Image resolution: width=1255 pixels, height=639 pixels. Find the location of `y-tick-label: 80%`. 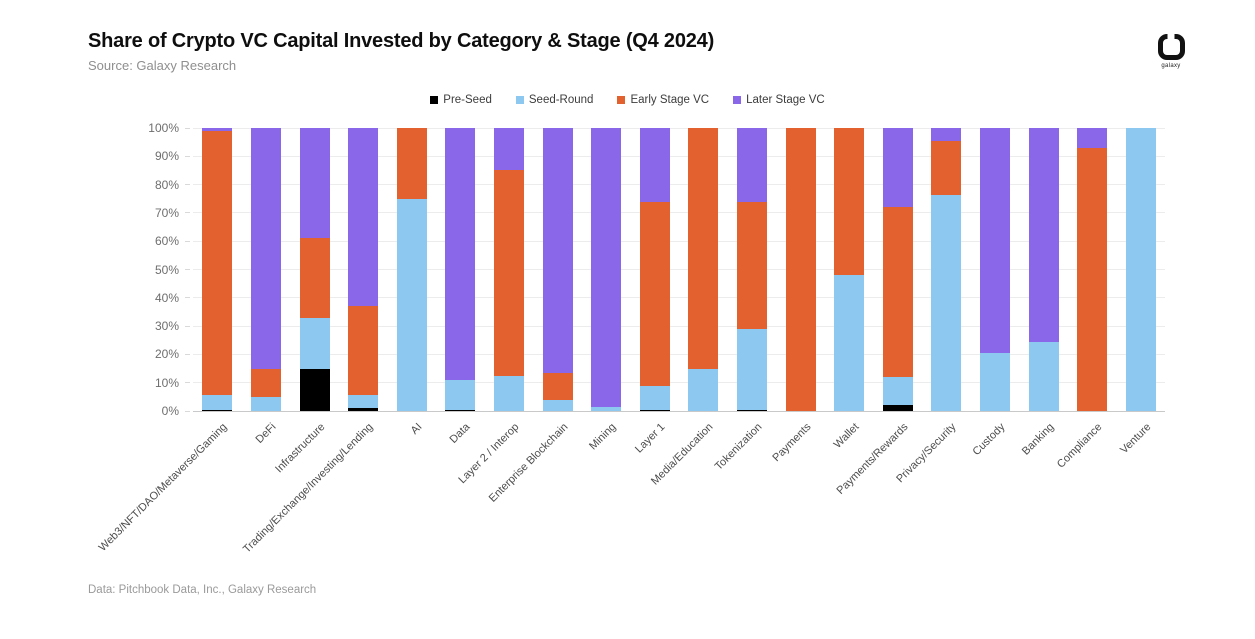

y-tick-label: 80% is located at coordinates (166, 184).